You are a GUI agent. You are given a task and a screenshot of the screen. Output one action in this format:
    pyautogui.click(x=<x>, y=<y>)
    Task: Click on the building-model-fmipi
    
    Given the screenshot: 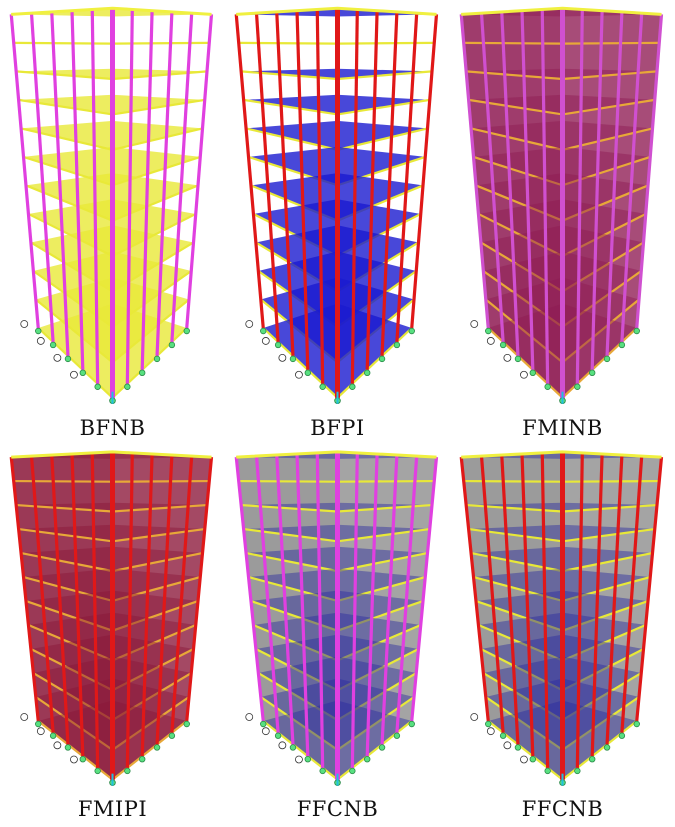 What is the action you would take?
    pyautogui.click(x=111, y=618)
    